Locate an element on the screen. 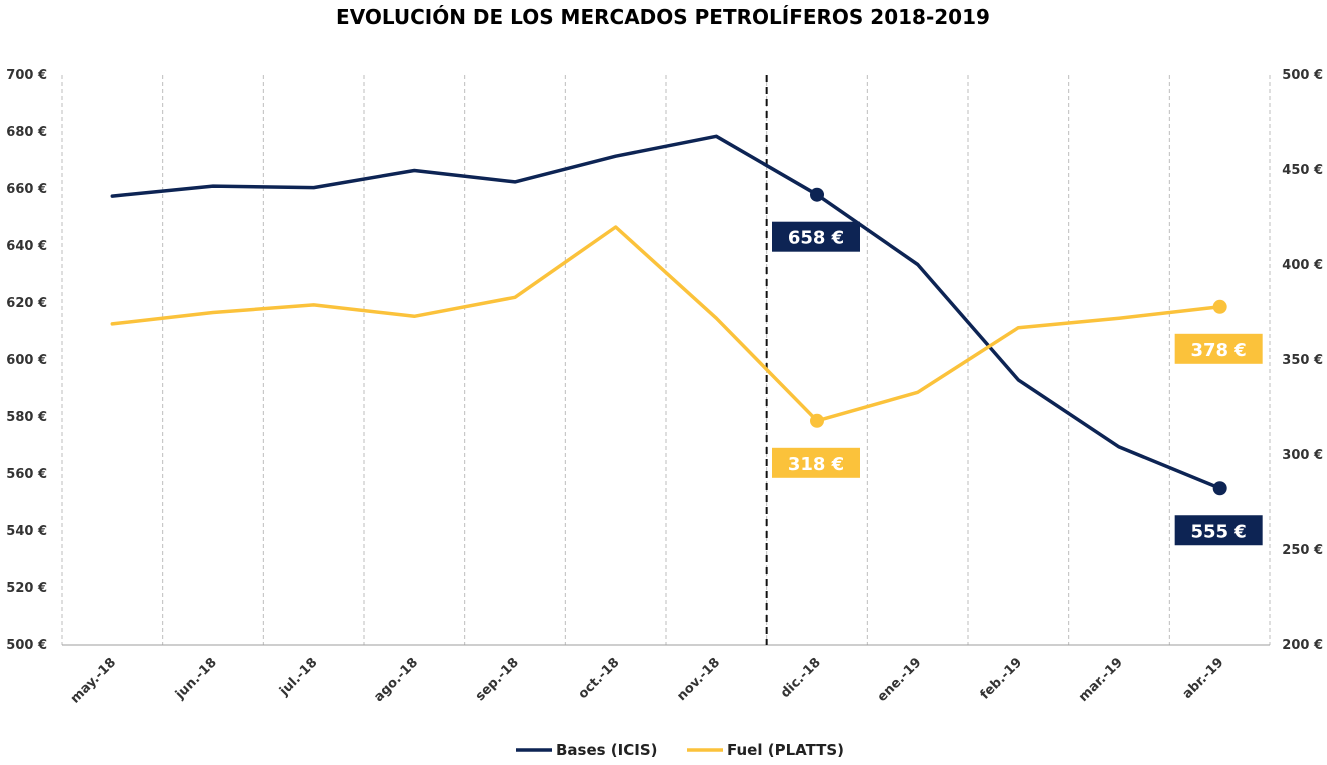 The width and height of the screenshot is (1327, 765). left-y-tick-label: 580 € is located at coordinates (26, 417).